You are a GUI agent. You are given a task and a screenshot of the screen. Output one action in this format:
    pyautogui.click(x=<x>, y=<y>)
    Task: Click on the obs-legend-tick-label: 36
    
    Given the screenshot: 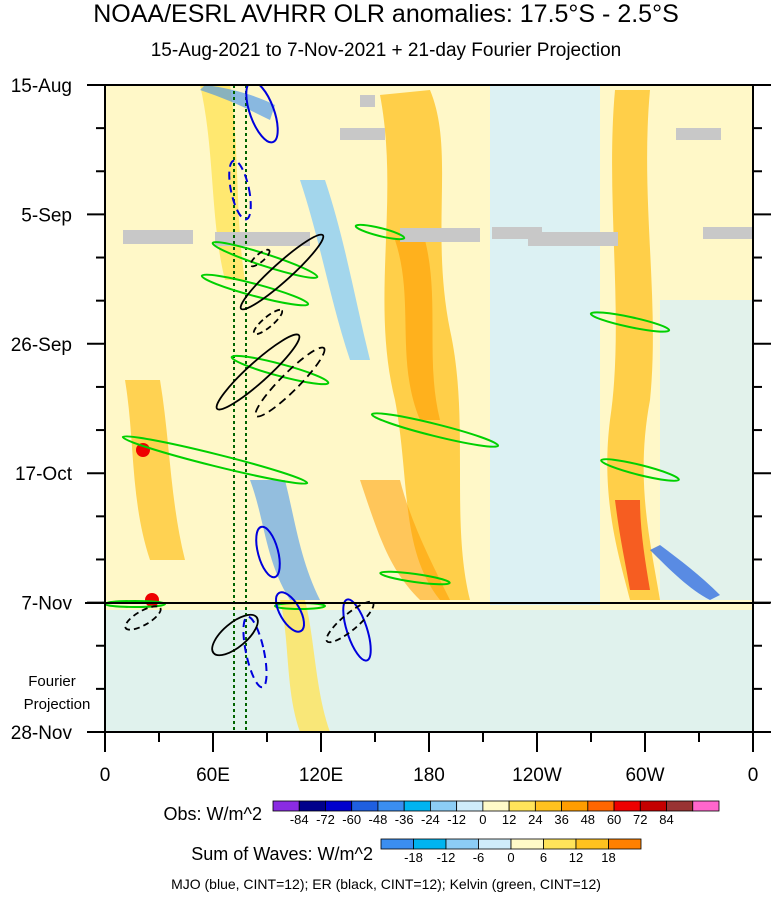 What is the action you would take?
    pyautogui.click(x=561, y=819)
    